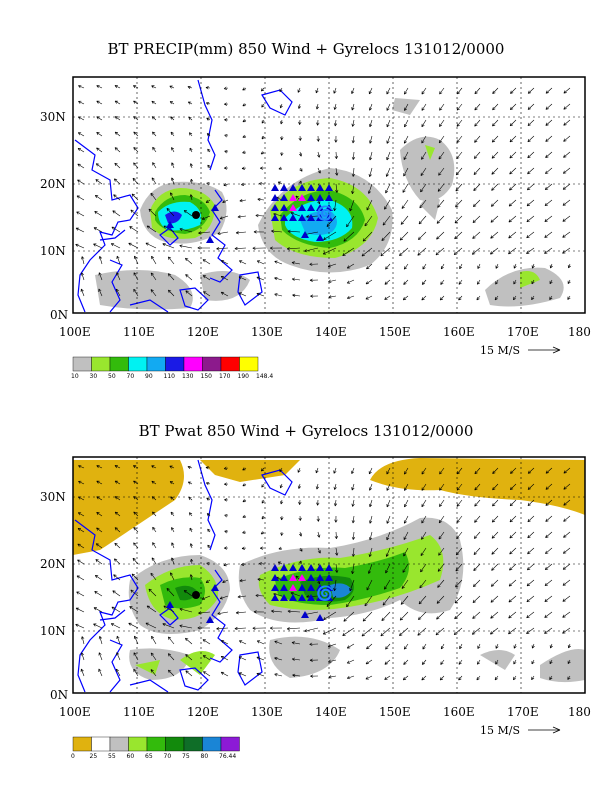  Describe the element at coordinates (523, 332) in the screenshot. I see `x-tick-label: 170E` at that location.